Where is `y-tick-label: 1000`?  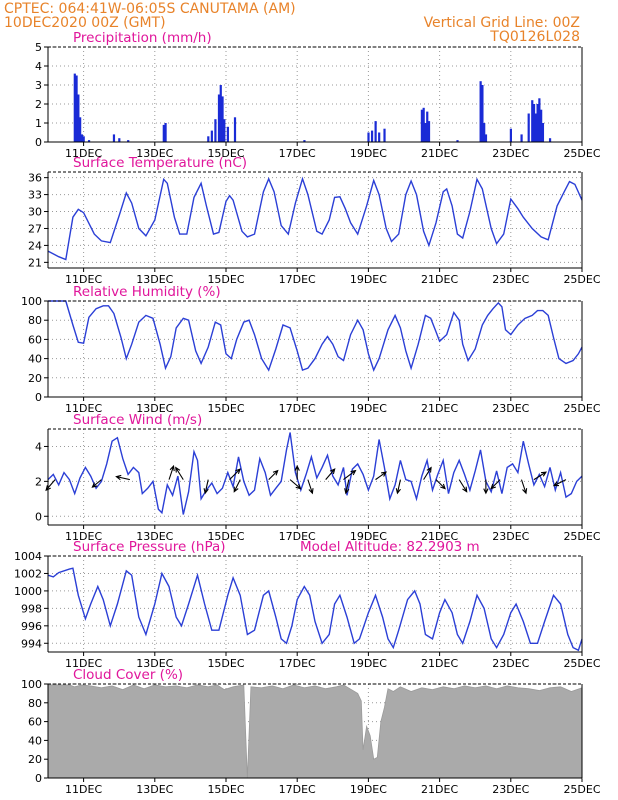 y-tick-label: 1000 is located at coordinates (28, 591).